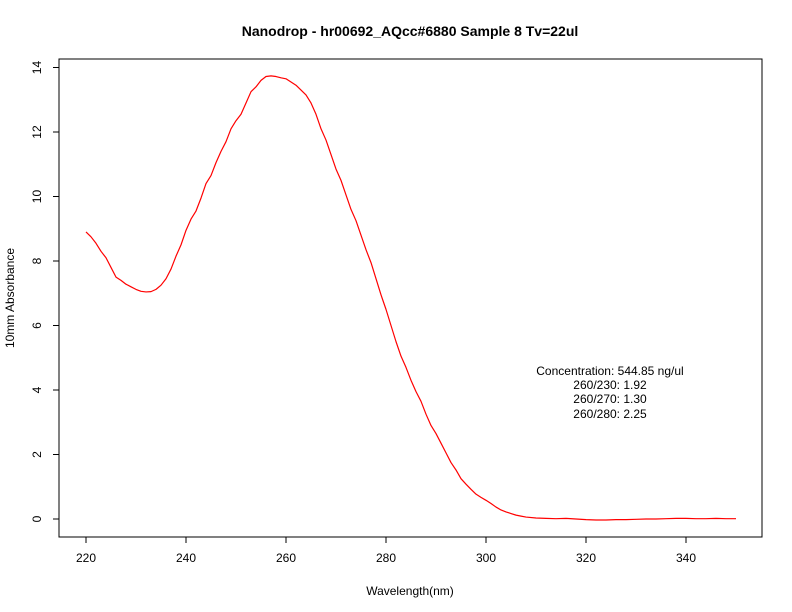  What do you see at coordinates (37, 454) in the screenshot?
I see `y-tick-label: 2` at bounding box center [37, 454].